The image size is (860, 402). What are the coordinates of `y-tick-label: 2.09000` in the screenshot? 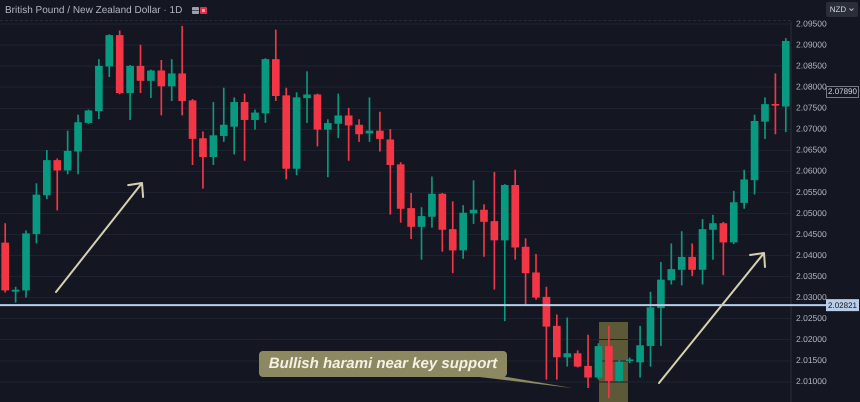 It's located at (811, 44).